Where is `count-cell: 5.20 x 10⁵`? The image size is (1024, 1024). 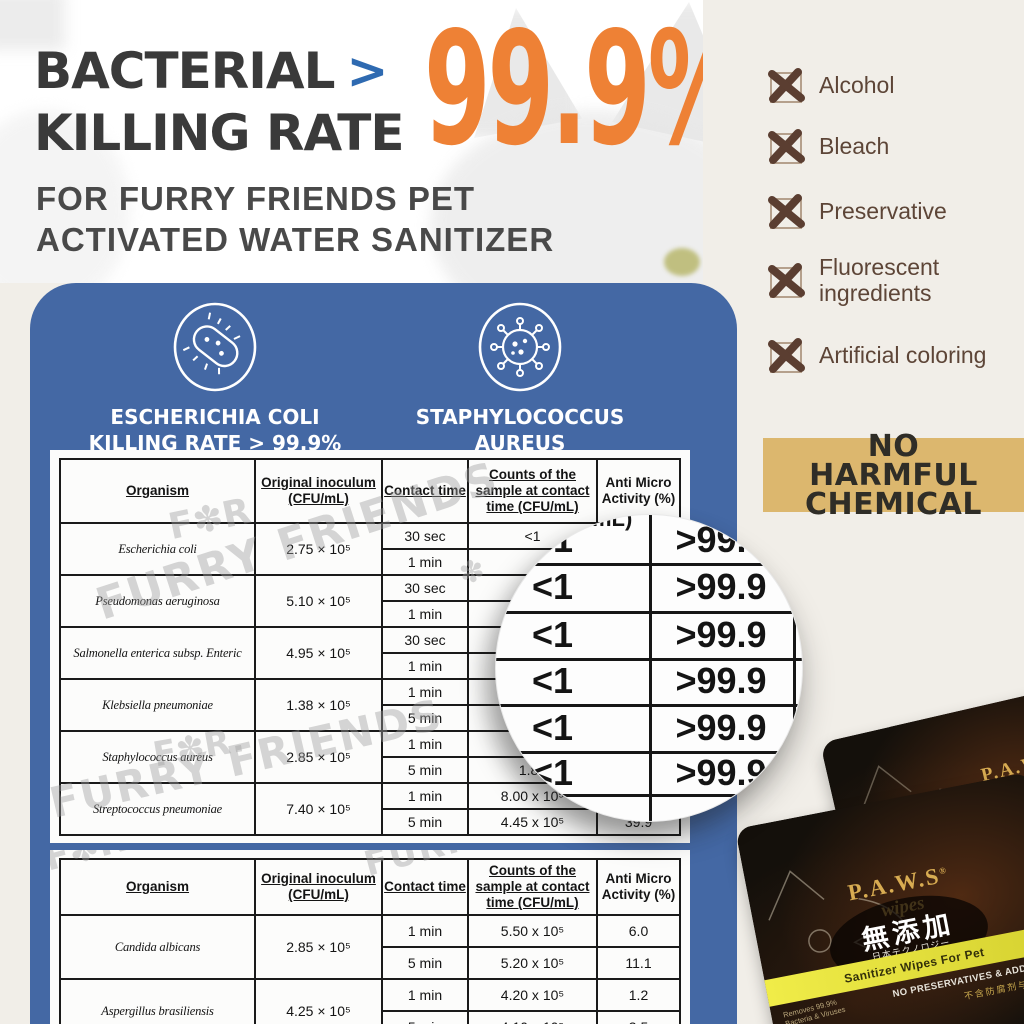
count-cell: 5.20 x 10⁵ is located at coordinates (532, 963).